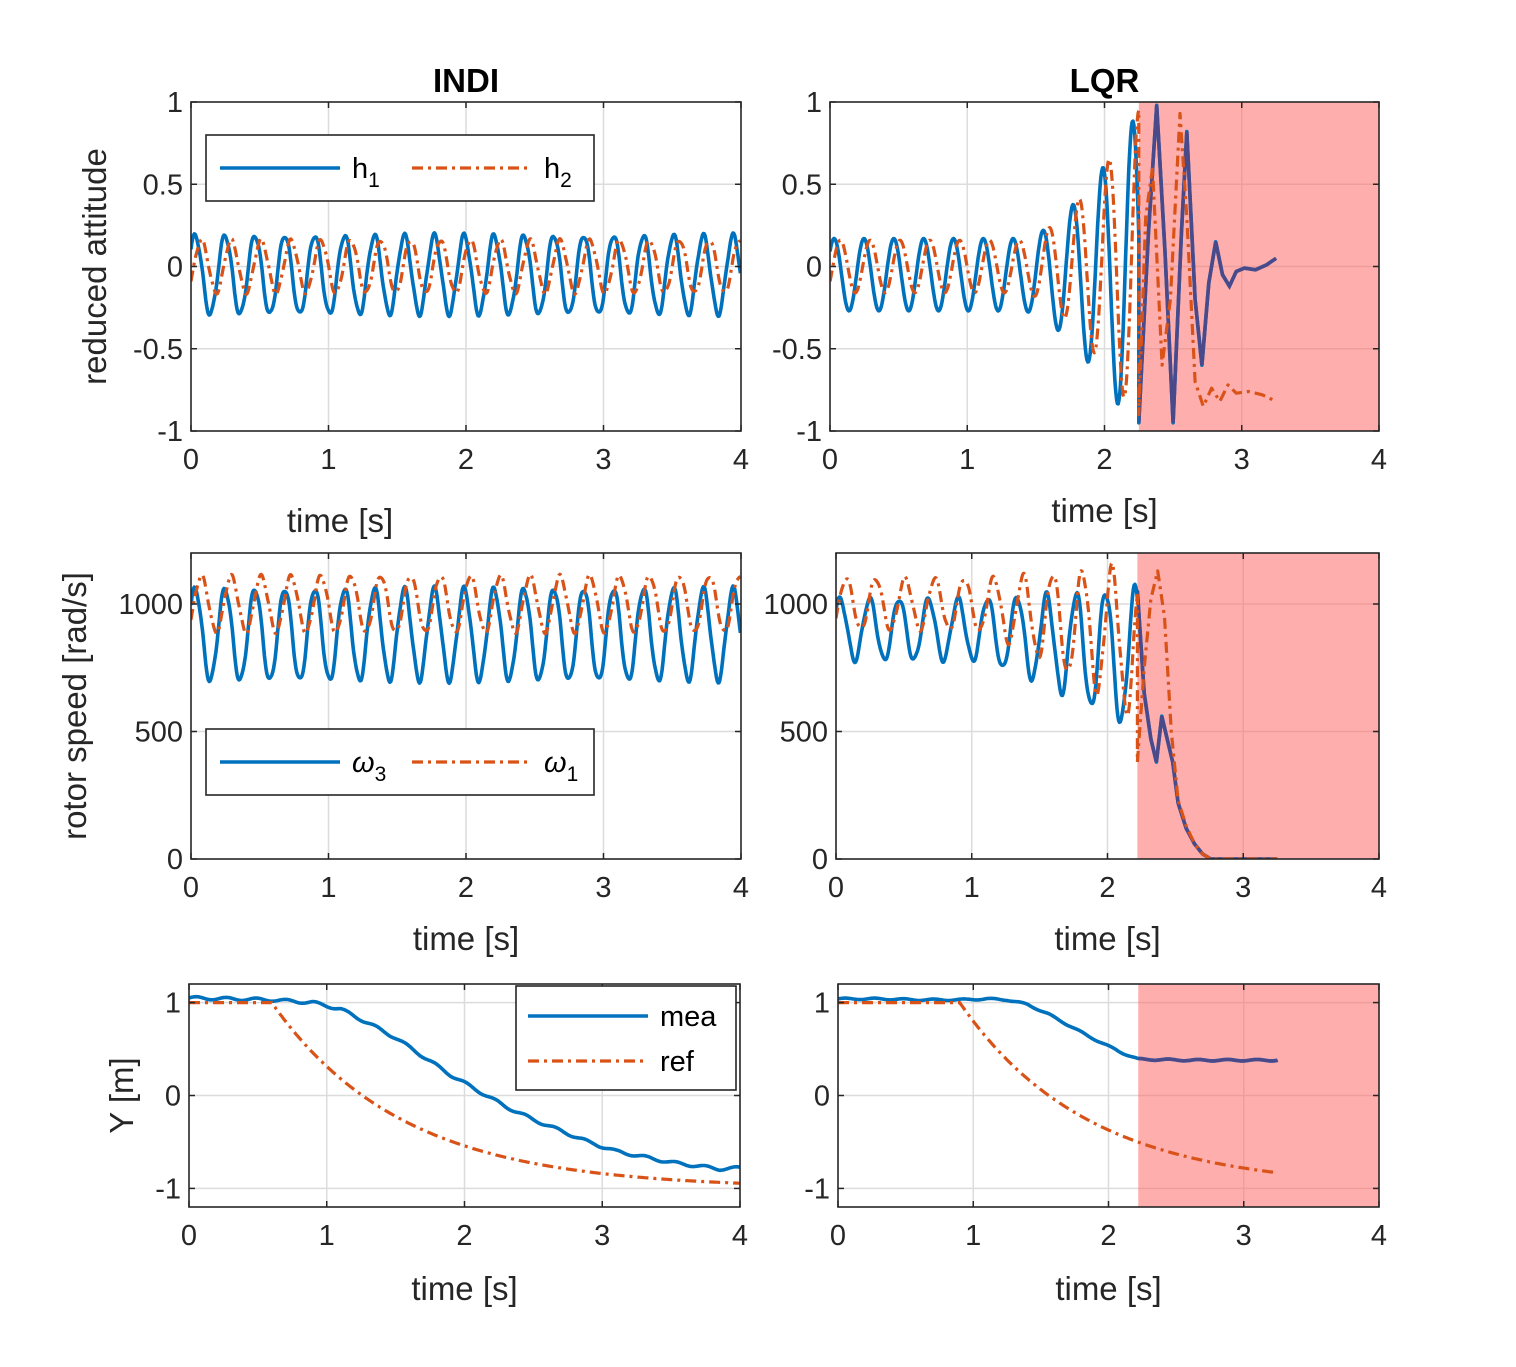  I want to click on chart-lqr-attitude: 0 1 2 3 4 -1 -0.5 0 0.5 1 LQR time [s], so click(1079, 295).